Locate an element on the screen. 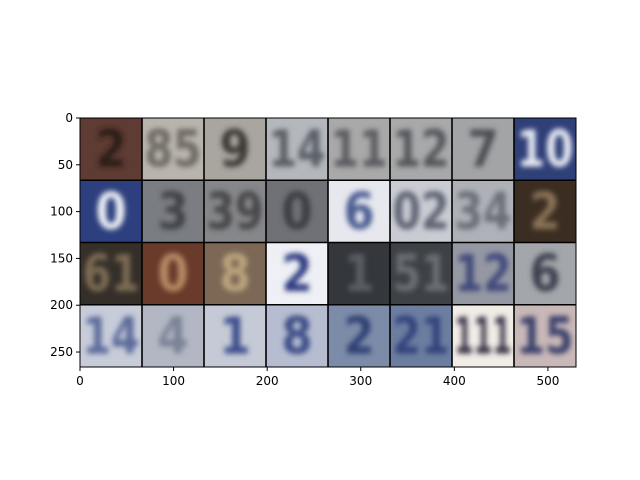 The image size is (640, 480). image-tile: 02 is located at coordinates (421, 211).